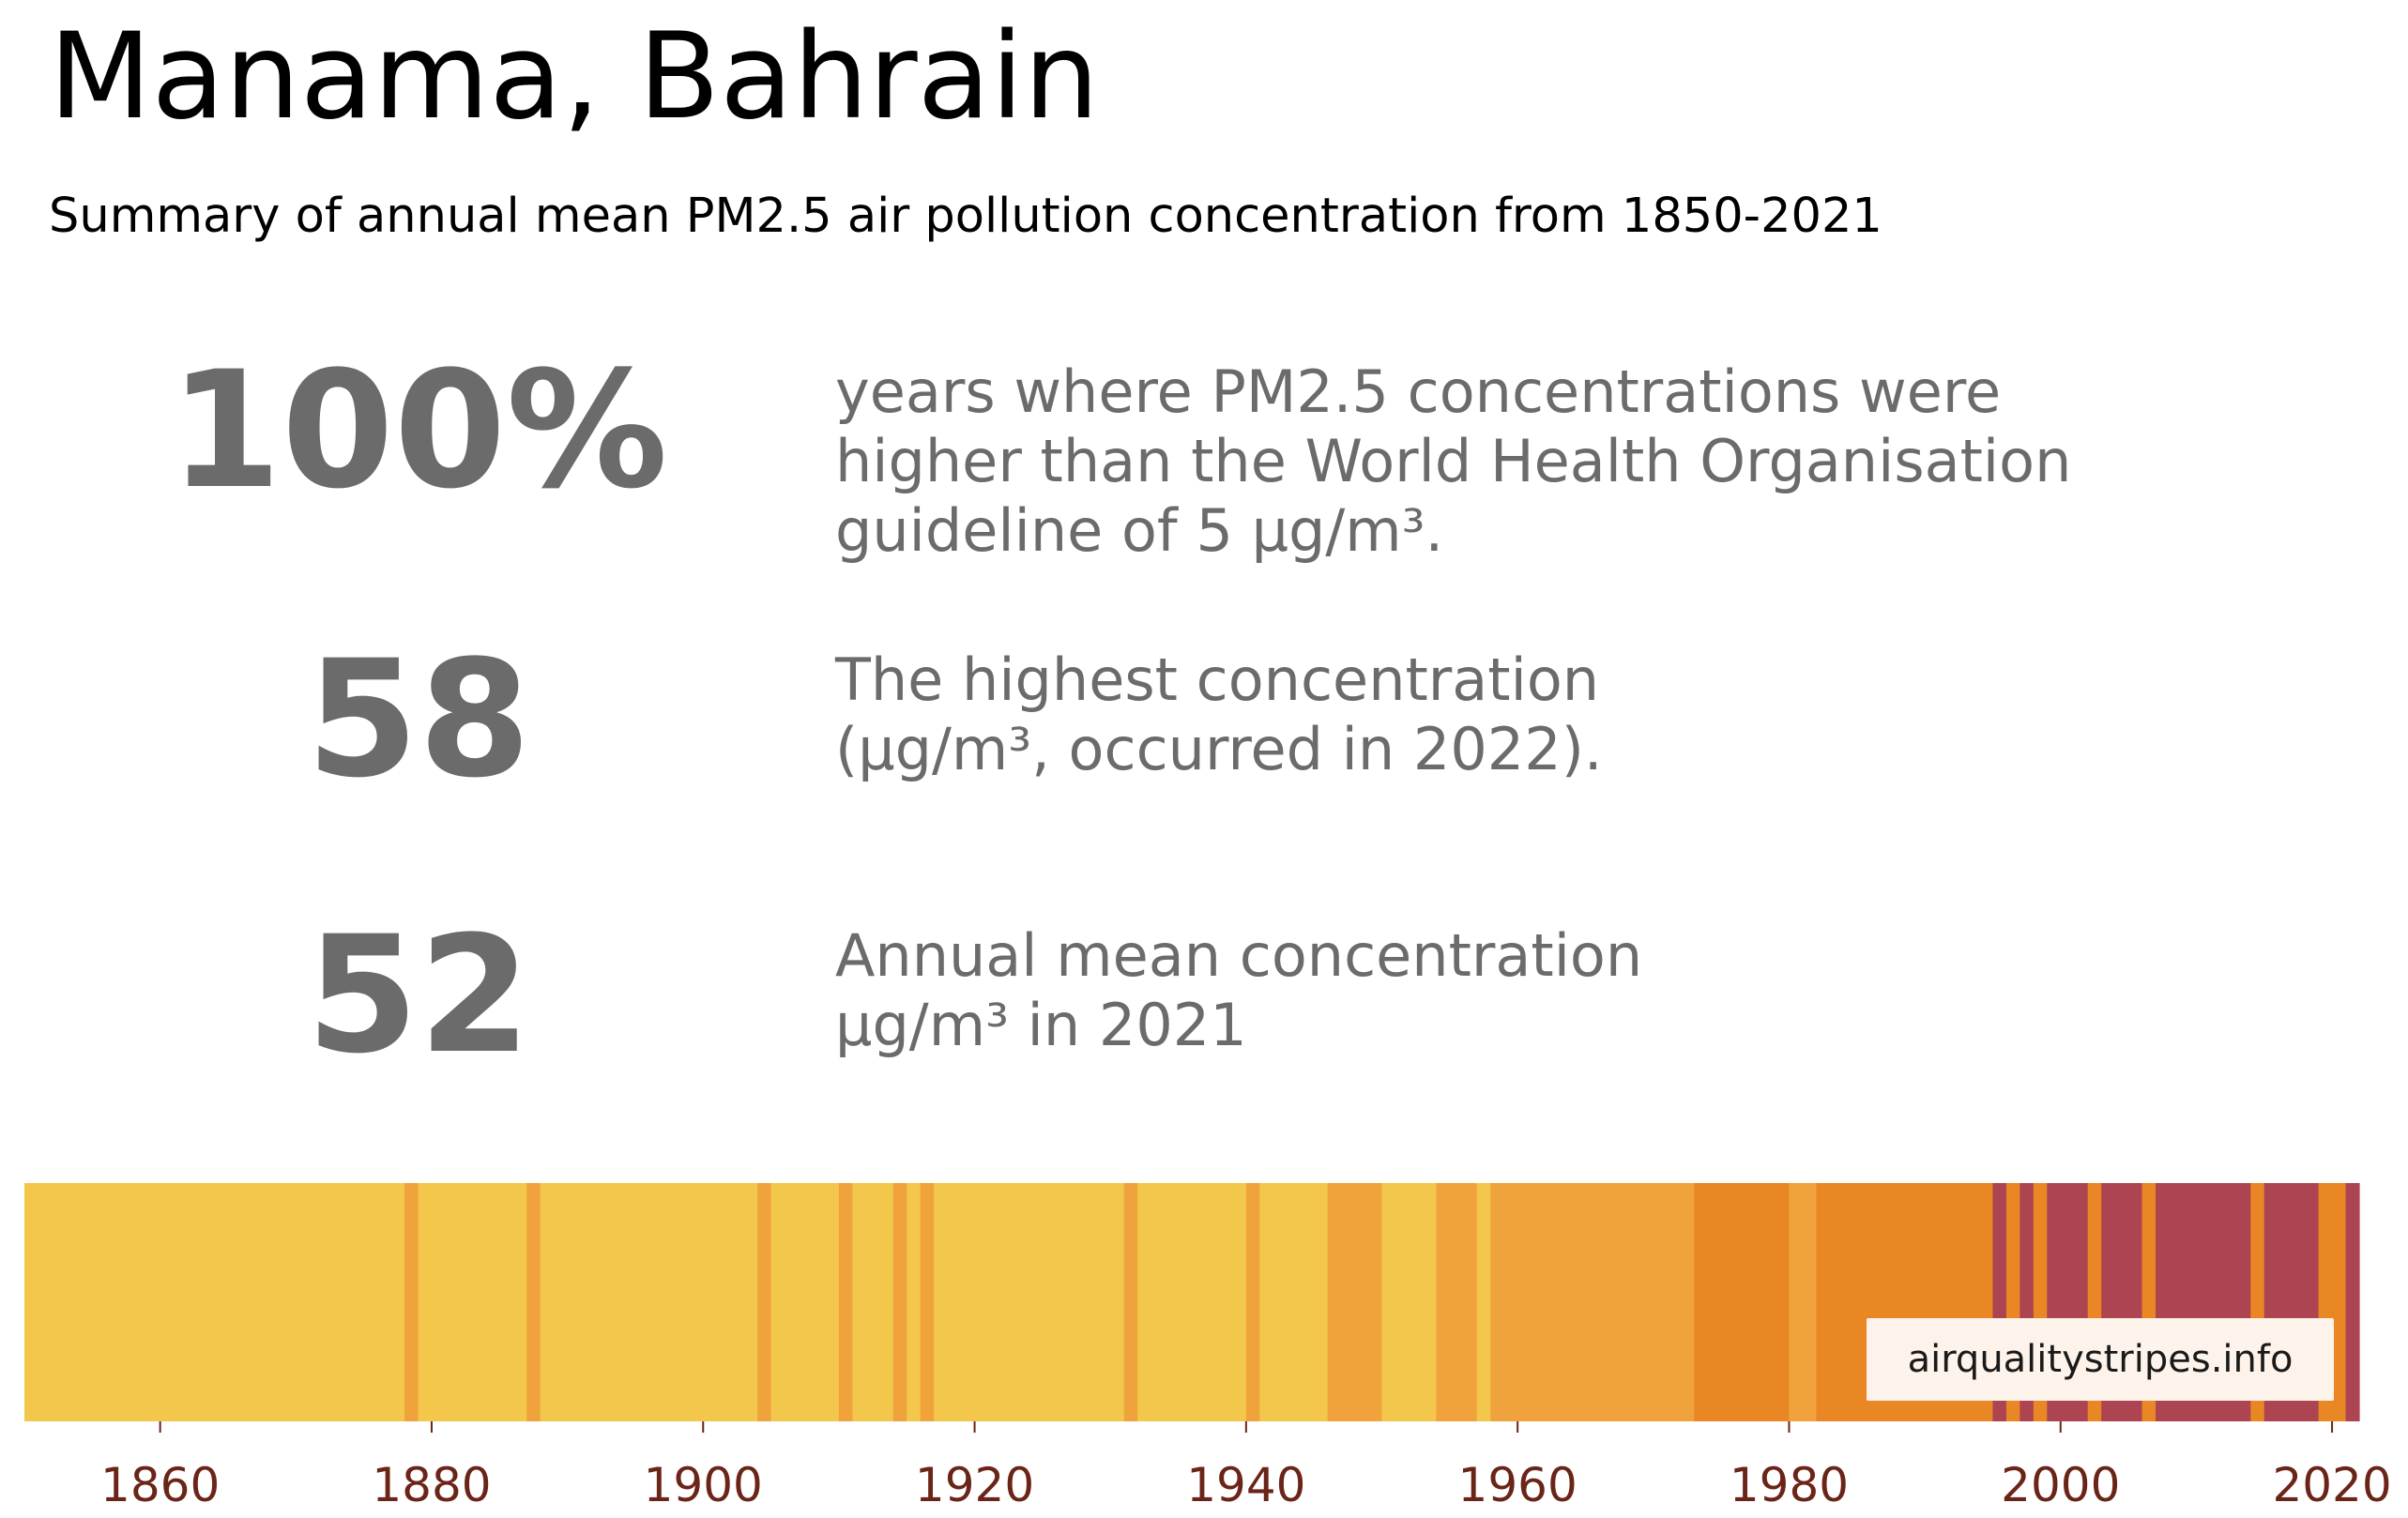 The image size is (2408, 1518). Describe the element at coordinates (2331, 1485) in the screenshot. I see `x-tick-label: 2020` at that location.